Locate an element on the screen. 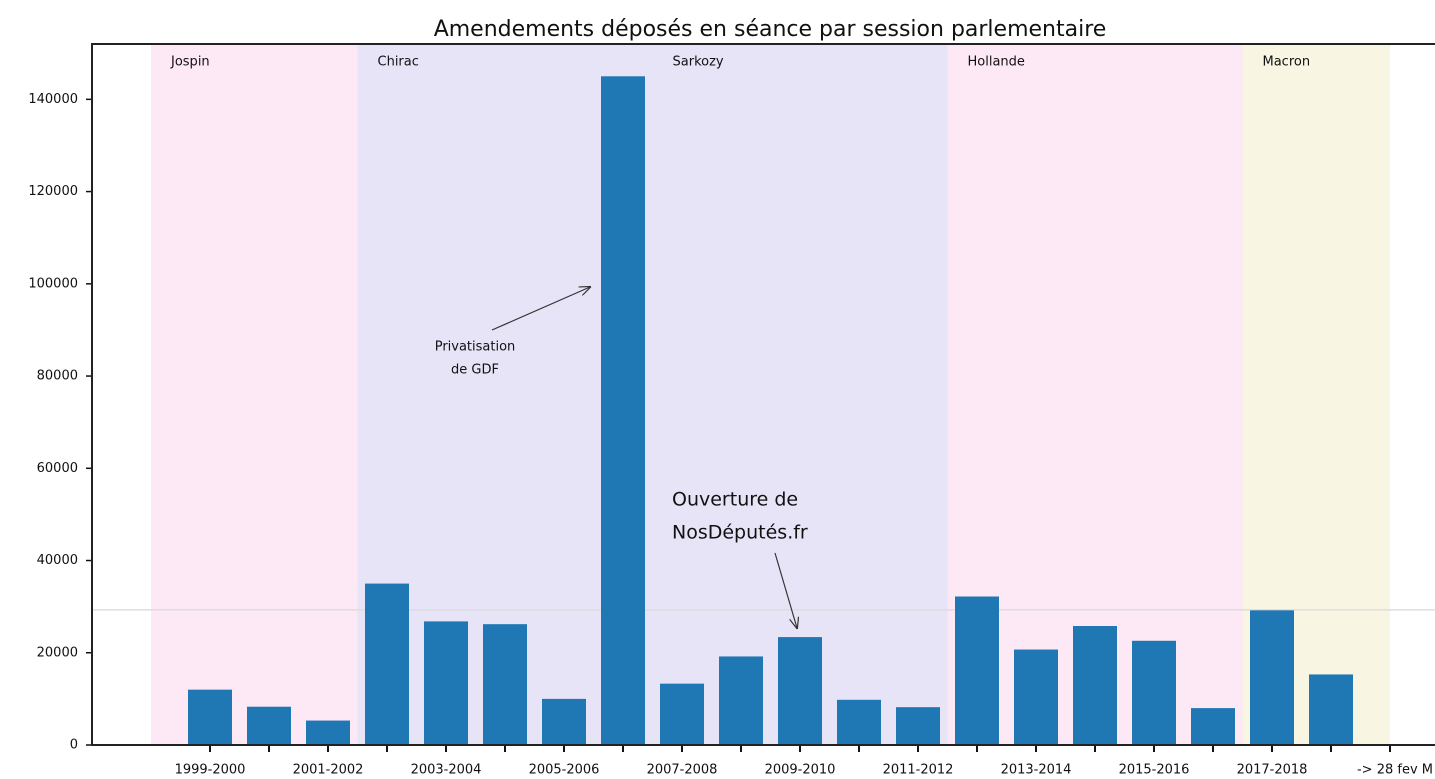  y-tick-label: 120000 is located at coordinates (53, 191).